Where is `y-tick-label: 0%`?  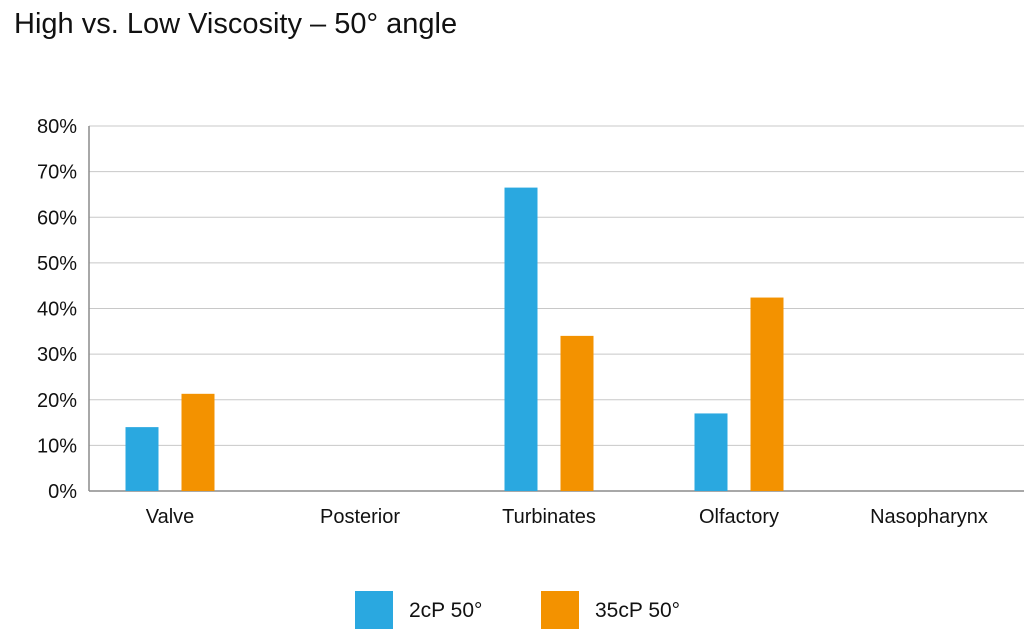 y-tick-label: 0% is located at coordinates (62, 492).